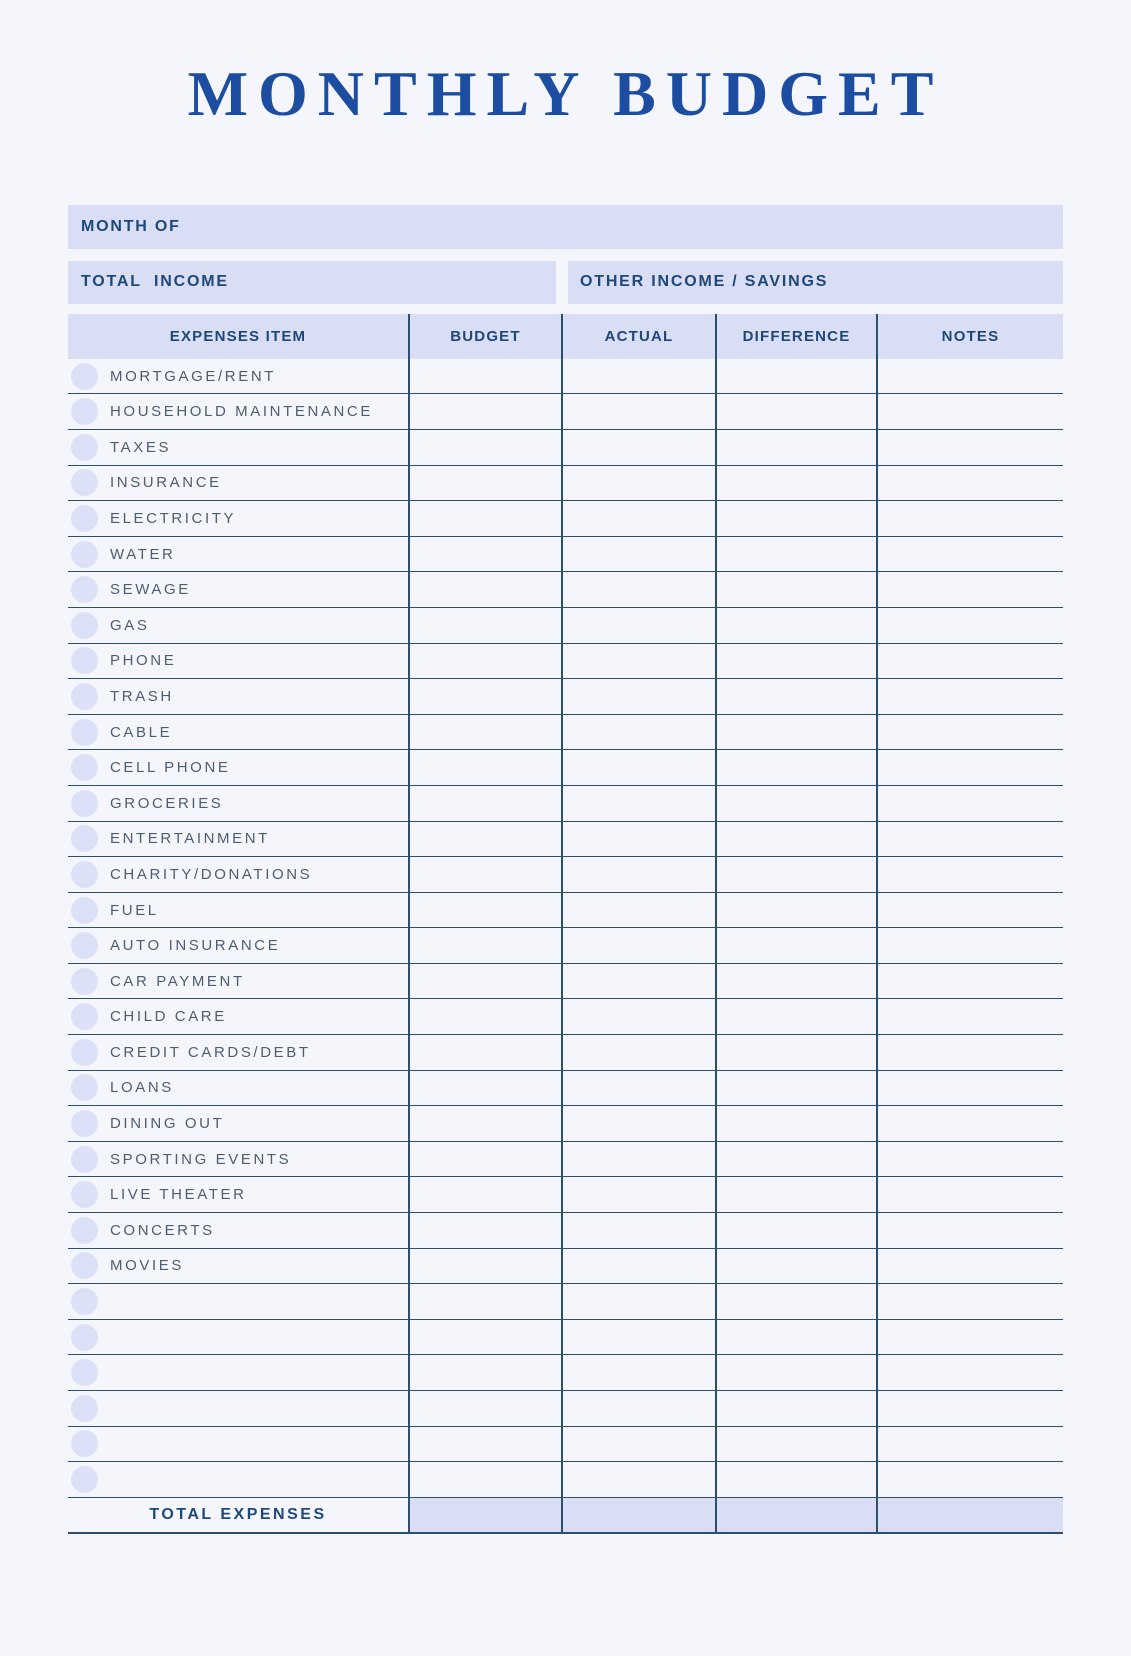 Image resolution: width=1131 pixels, height=1656 pixels. I want to click on expense-item-cell: CHARITY/DONATIONS, so click(238, 875).